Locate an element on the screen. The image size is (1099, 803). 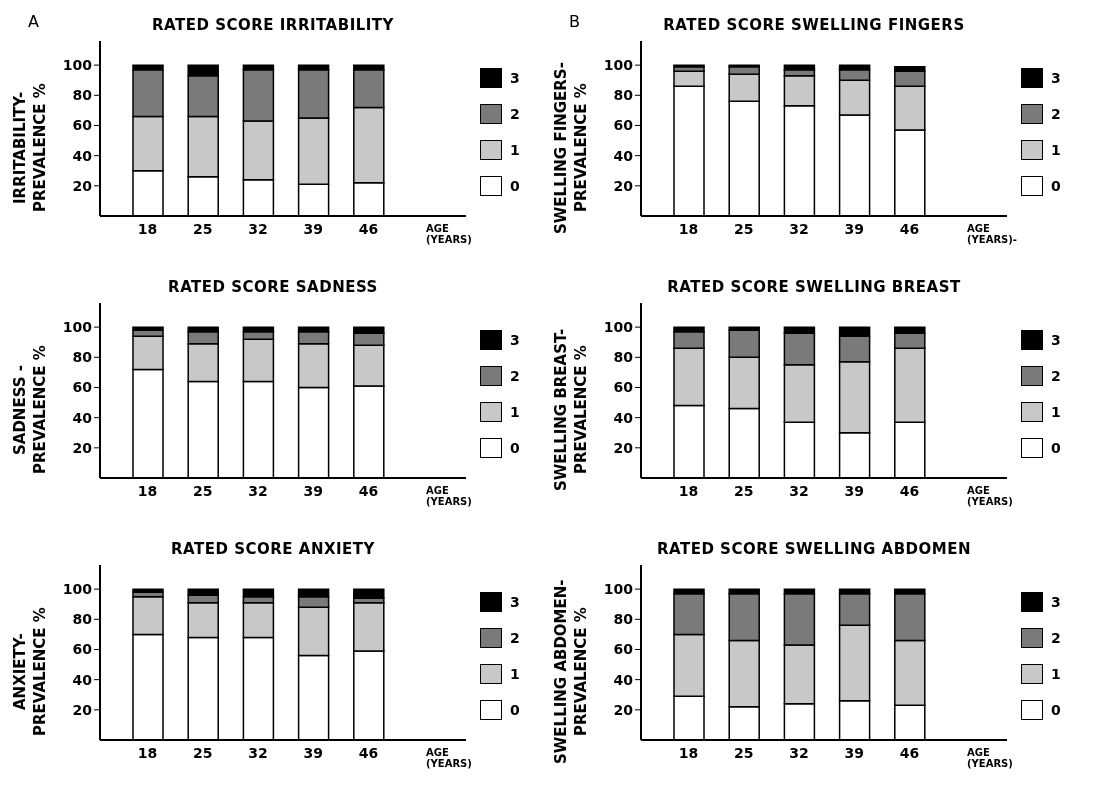
y-axis-title: SWELLING BREAST- PREVALENCE % is located at coordinates (571, 410).